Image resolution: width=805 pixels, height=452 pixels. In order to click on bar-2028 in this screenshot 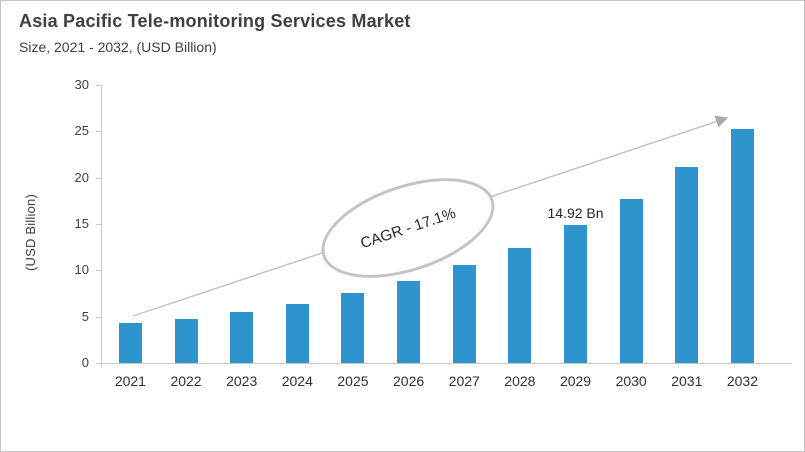, I will do `click(520, 305)`.